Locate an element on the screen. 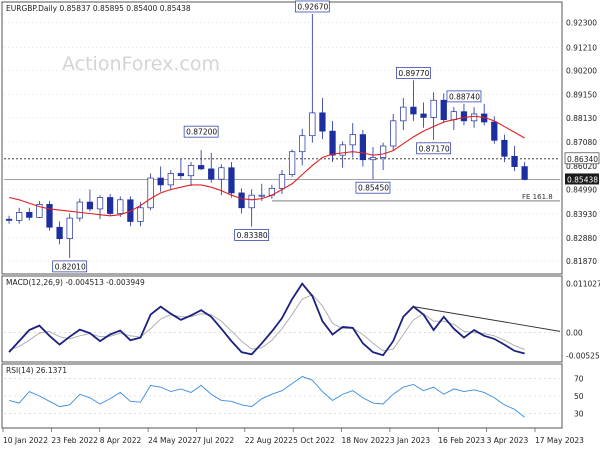 This screenshot has width=600, height=450. x-axis-tick-label: 23 Feb 2022 is located at coordinates (74, 440).